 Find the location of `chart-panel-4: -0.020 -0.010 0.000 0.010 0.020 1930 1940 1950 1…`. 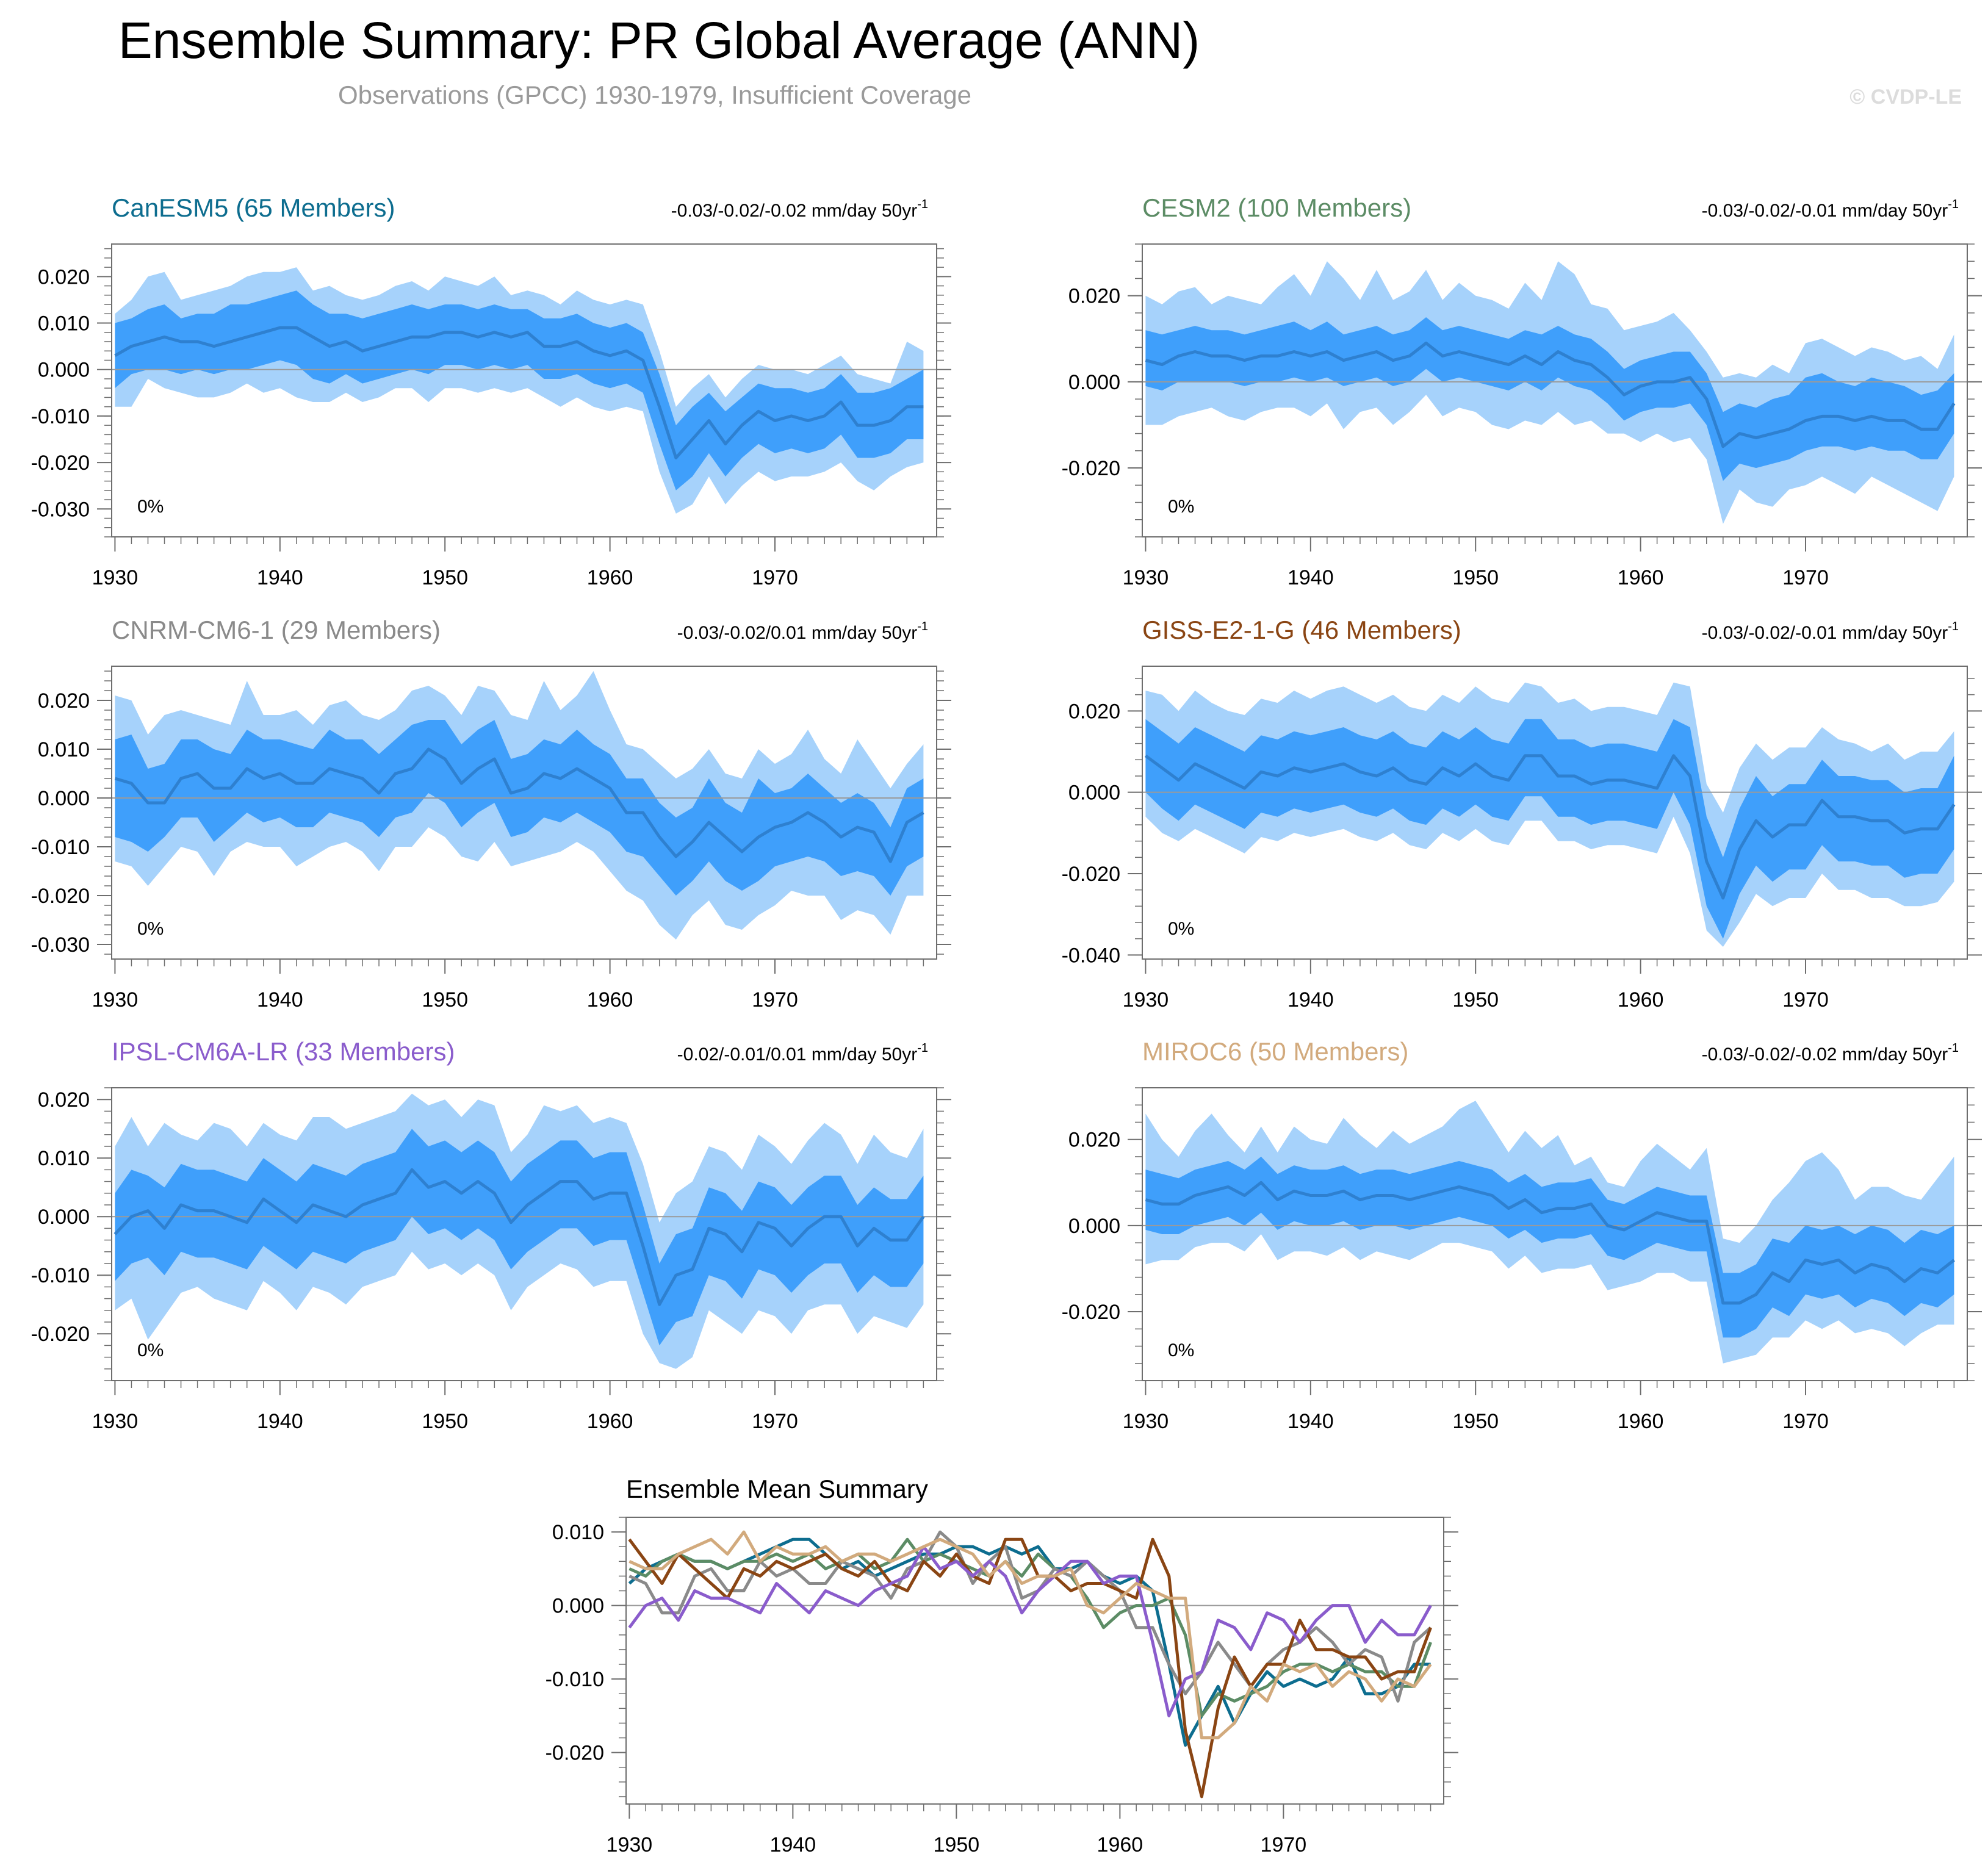

chart-panel-4: -0.020 -0.010 0.000 0.010 0.020 1930 1940 1950 1… is located at coordinates (491, 1235).